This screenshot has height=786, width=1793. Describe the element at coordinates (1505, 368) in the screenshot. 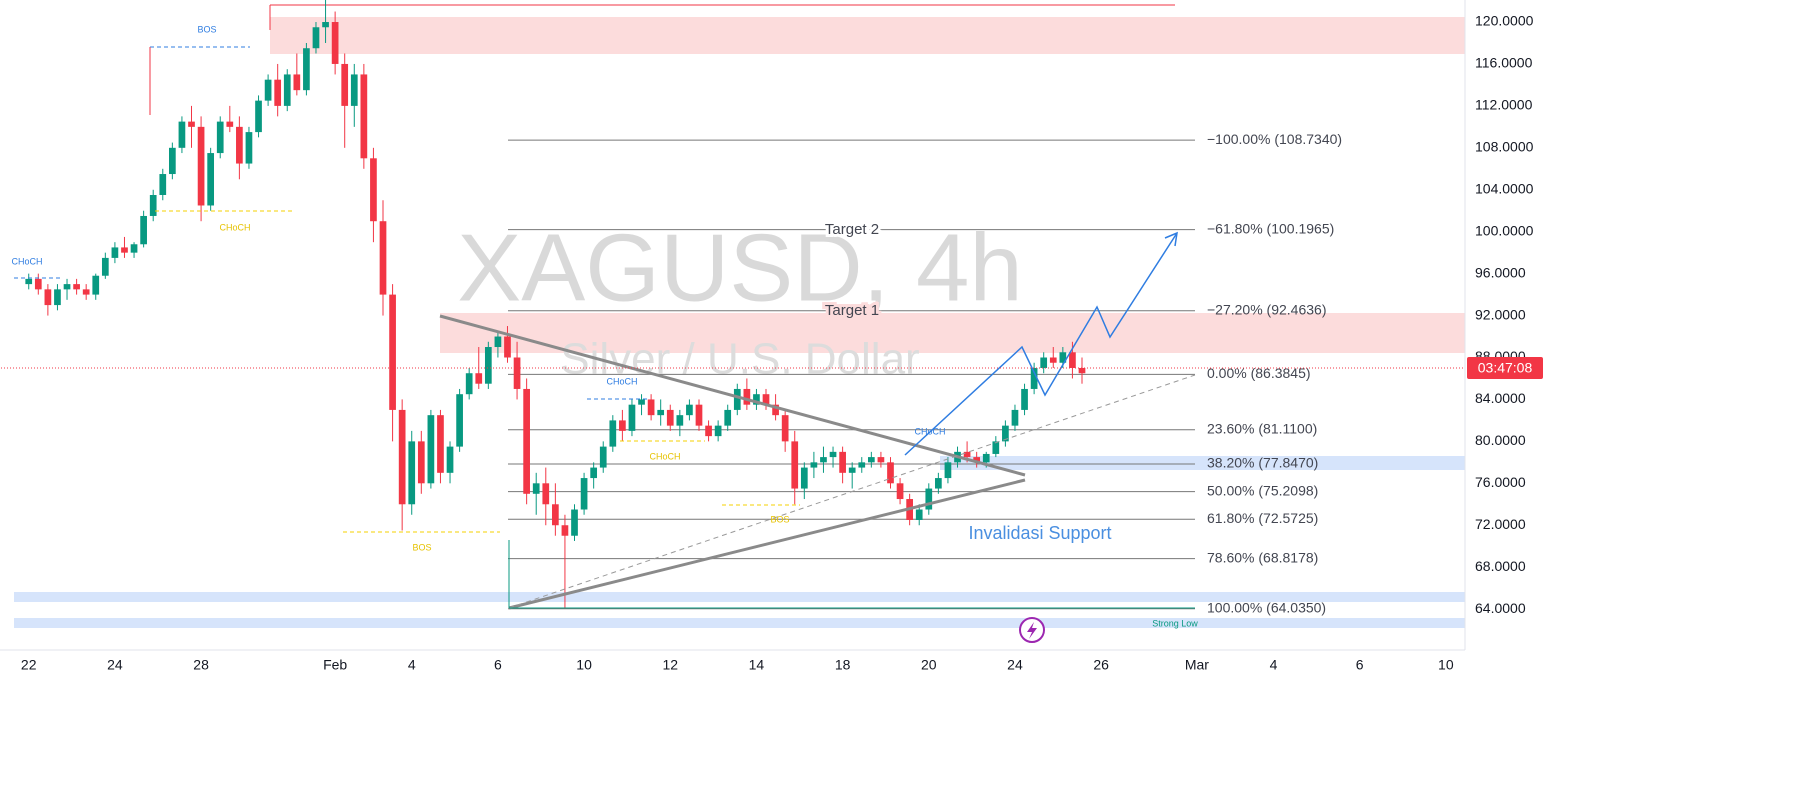

I see `countdown: 03:47:08` at that location.